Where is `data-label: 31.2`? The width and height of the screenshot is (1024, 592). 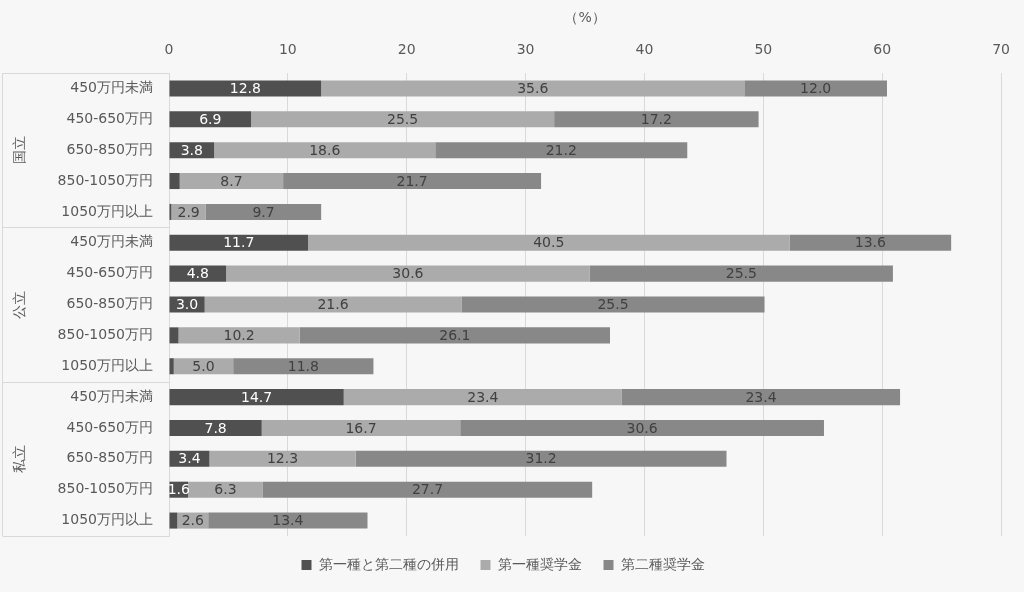
data-label: 31.2 is located at coordinates (541, 458).